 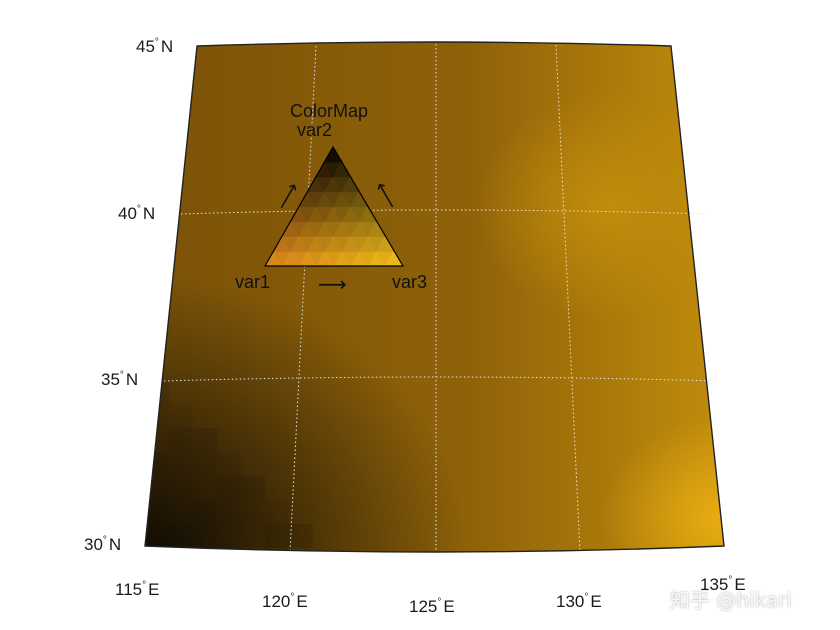 I want to click on axis-label: 130° E, so click(x=579, y=602).